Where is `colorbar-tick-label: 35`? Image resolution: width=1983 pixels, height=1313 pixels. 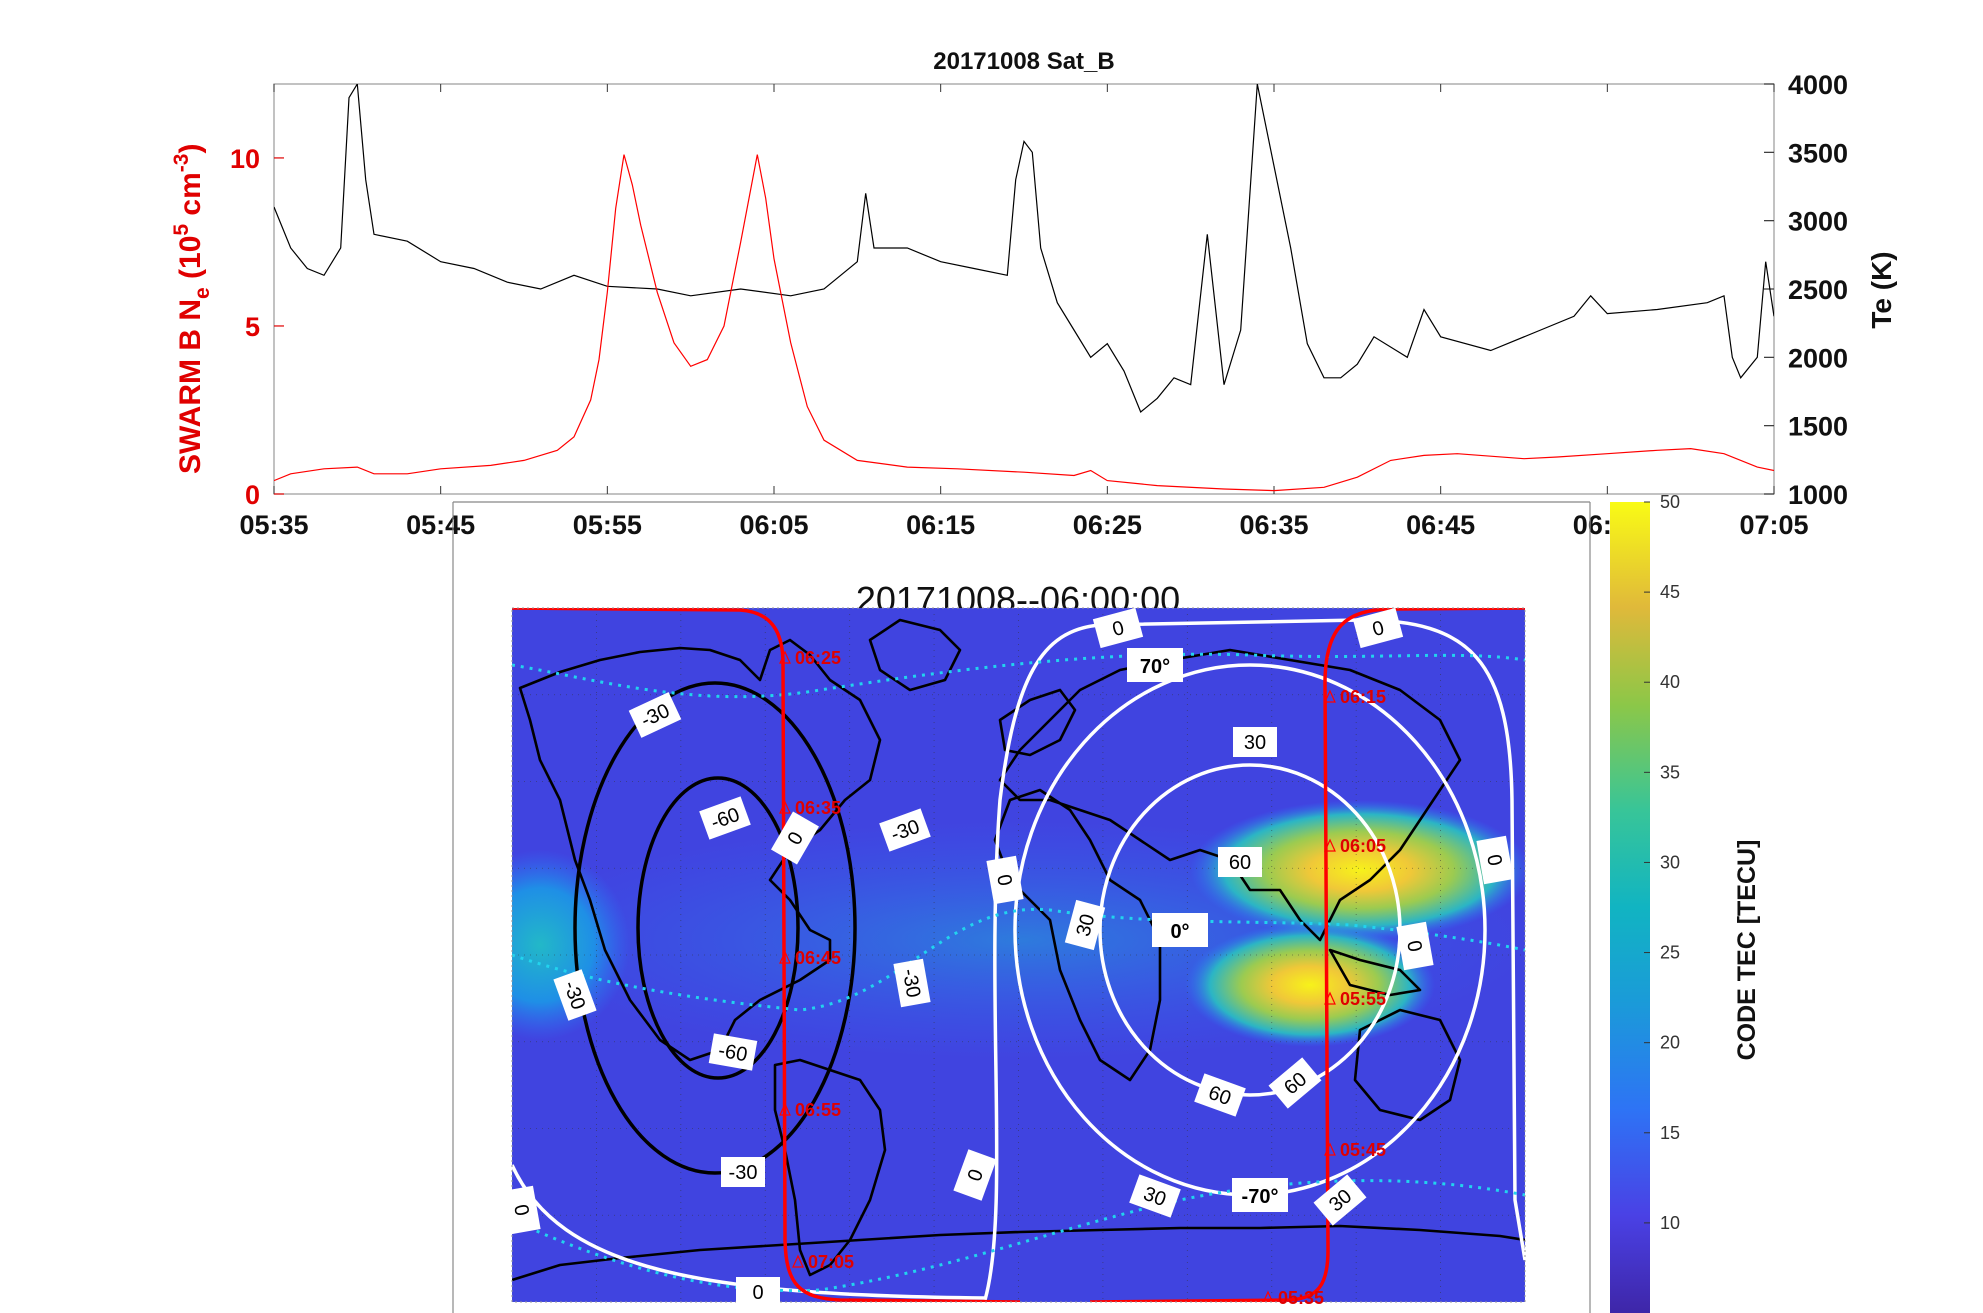
colorbar-tick-label: 35 is located at coordinates (1670, 772).